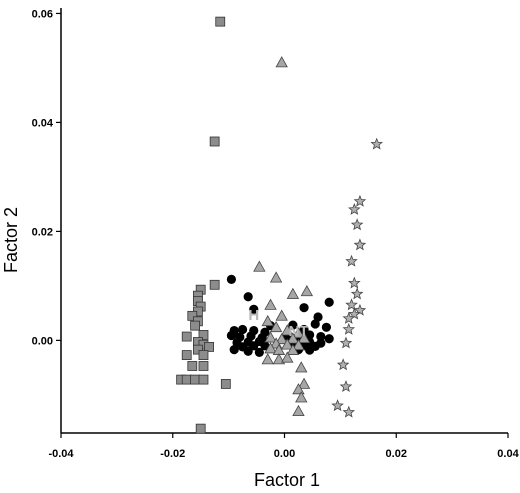 Image resolution: width=520 pixels, height=493 pixels. What do you see at coordinates (43, 123) in the screenshot?
I see `y-tick-label: 0.04` at bounding box center [43, 123].